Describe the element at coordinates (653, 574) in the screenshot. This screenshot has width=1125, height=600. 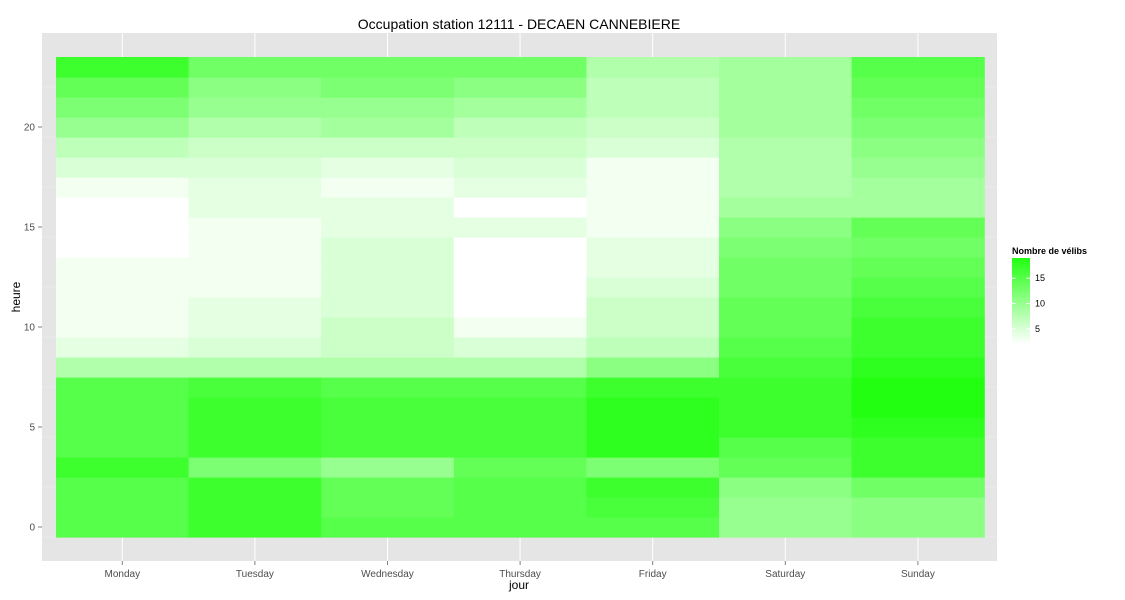
I see `x-tick-label: Friday` at that location.